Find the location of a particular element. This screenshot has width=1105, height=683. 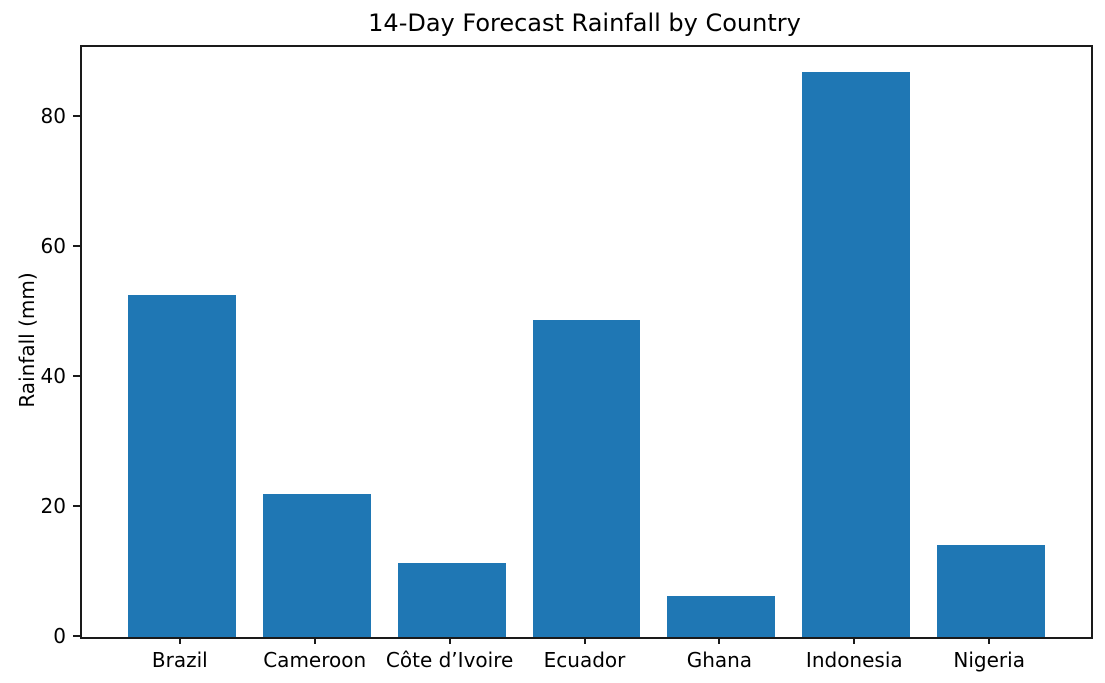

x-tick-label-c-te-d-ivoire: Côte d’Ivoire is located at coordinates (449, 660).